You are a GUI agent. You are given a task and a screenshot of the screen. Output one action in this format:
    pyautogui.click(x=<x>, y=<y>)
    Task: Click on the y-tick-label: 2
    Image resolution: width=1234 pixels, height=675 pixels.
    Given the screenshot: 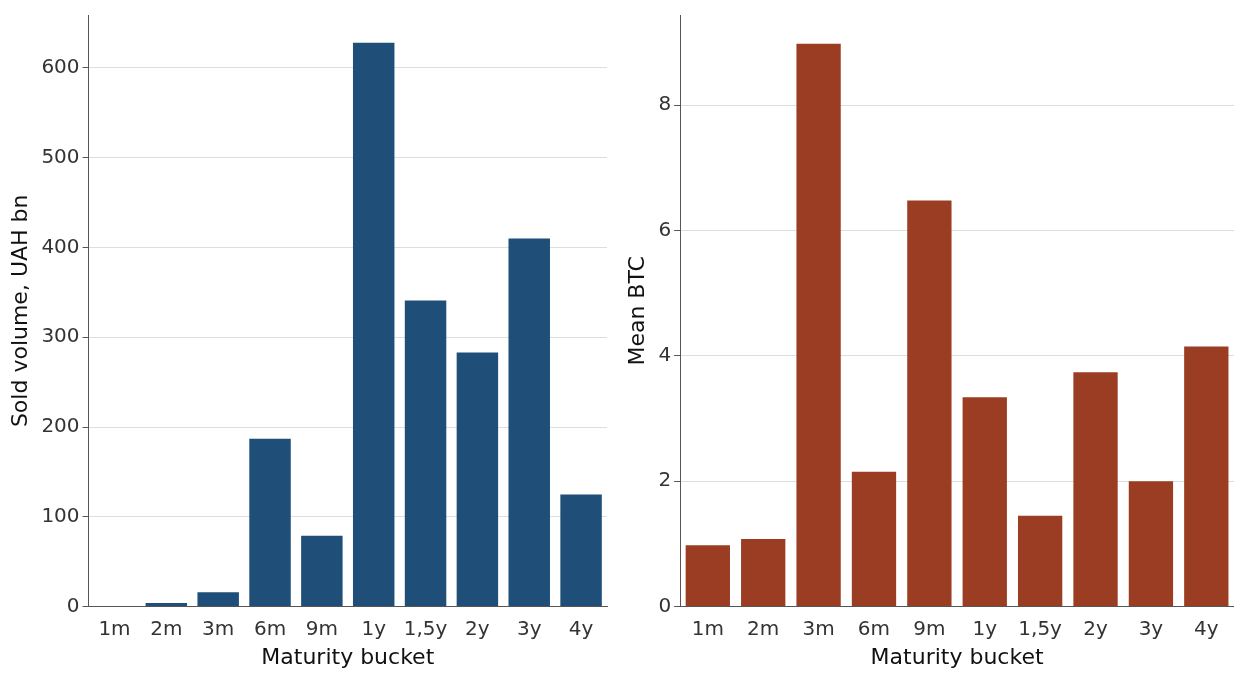 What is the action you would take?
    pyautogui.click(x=665, y=479)
    